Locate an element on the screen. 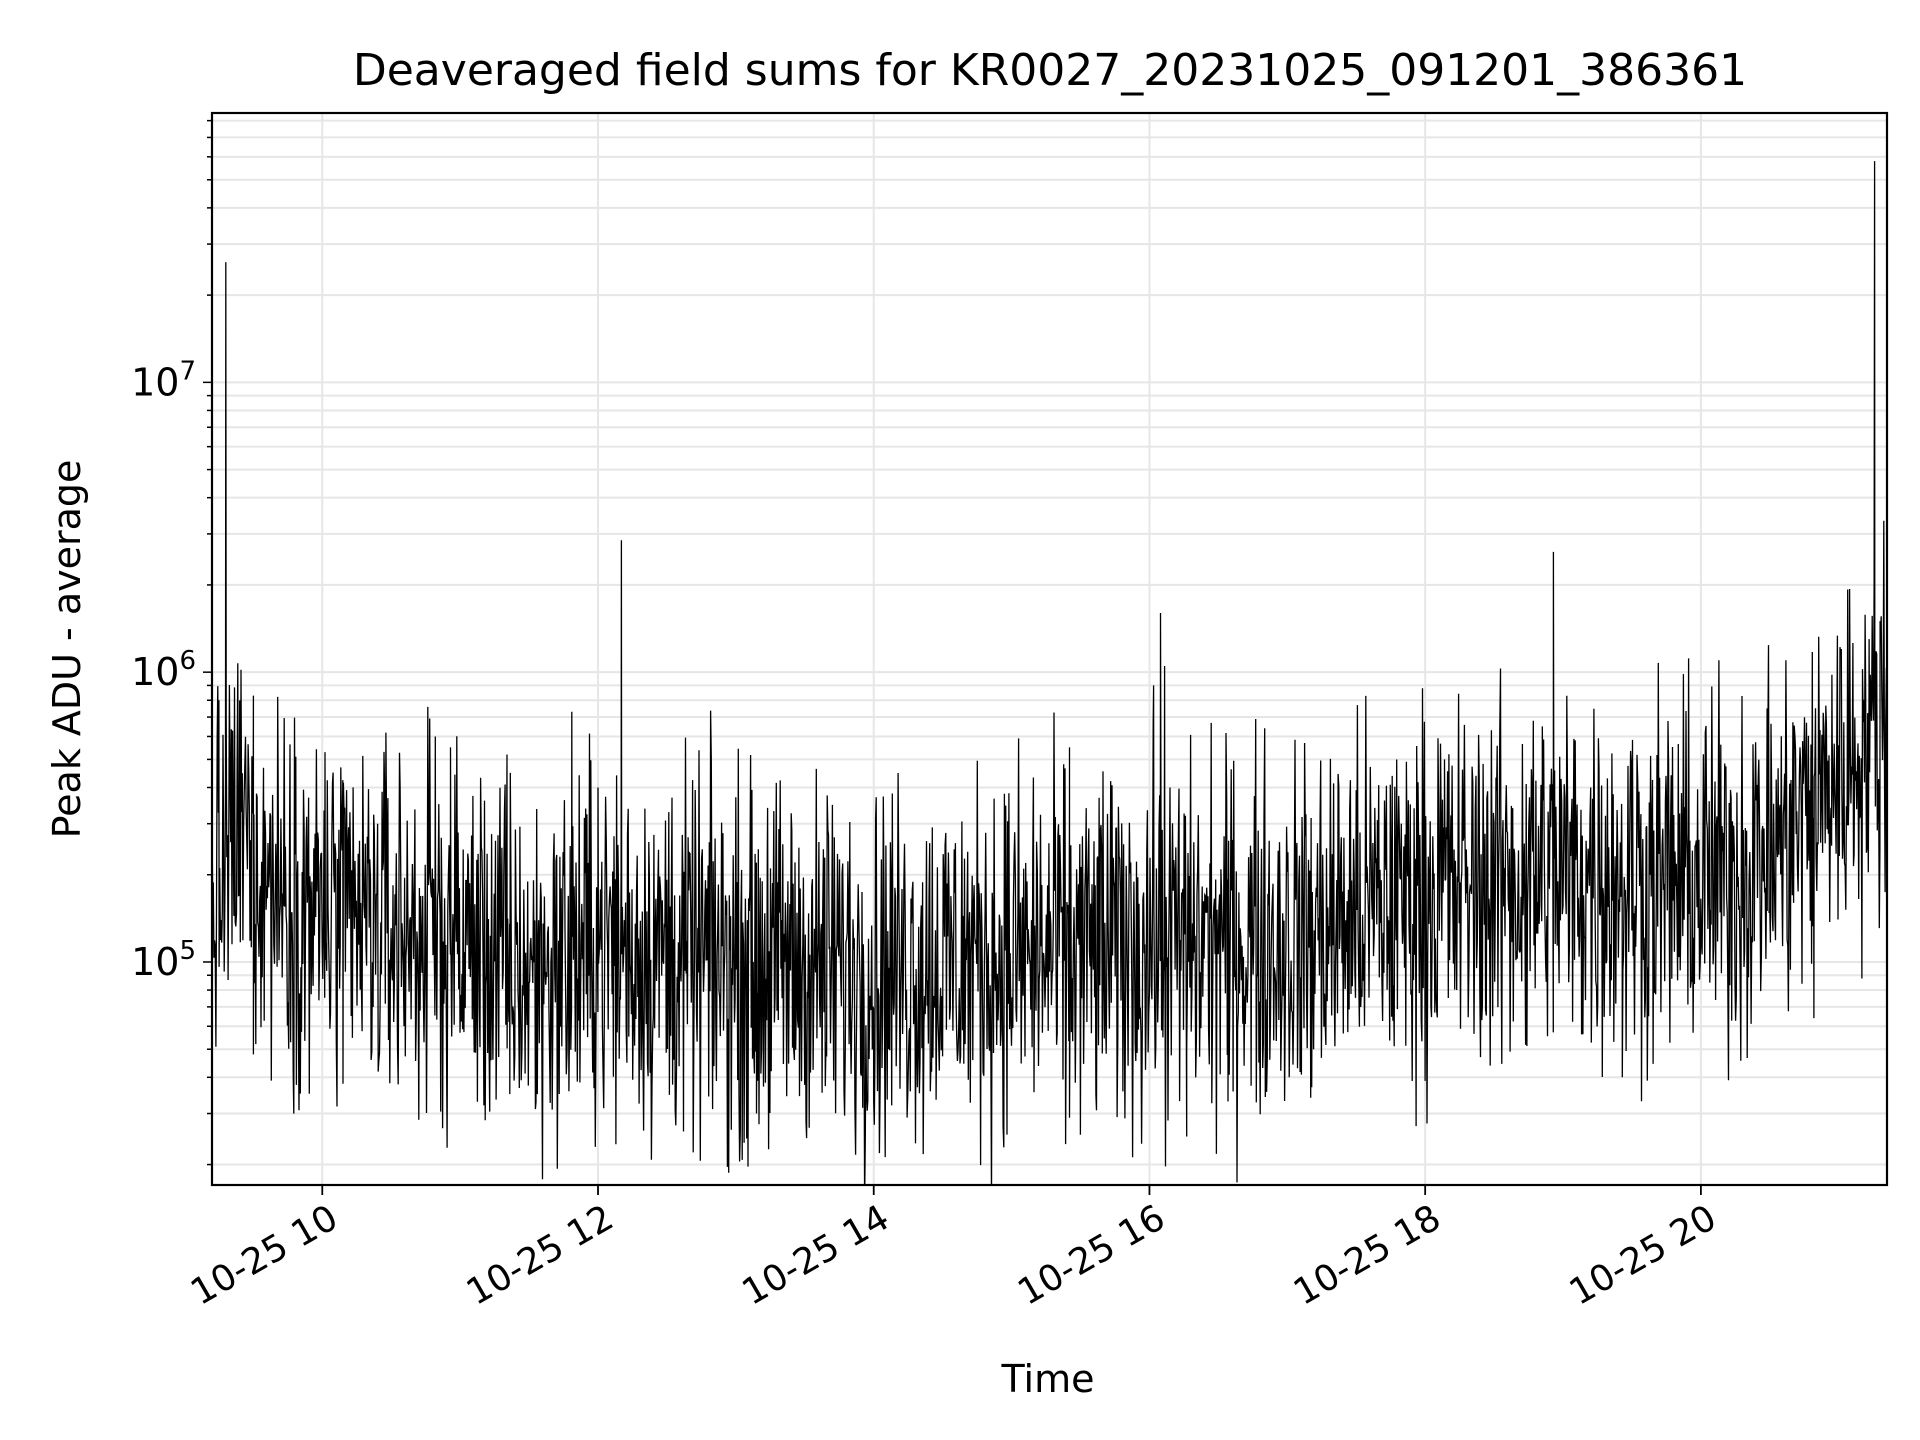 The height and width of the screenshot is (1440, 1920). y-tick-label: 10⁶ is located at coordinates (163, 670).